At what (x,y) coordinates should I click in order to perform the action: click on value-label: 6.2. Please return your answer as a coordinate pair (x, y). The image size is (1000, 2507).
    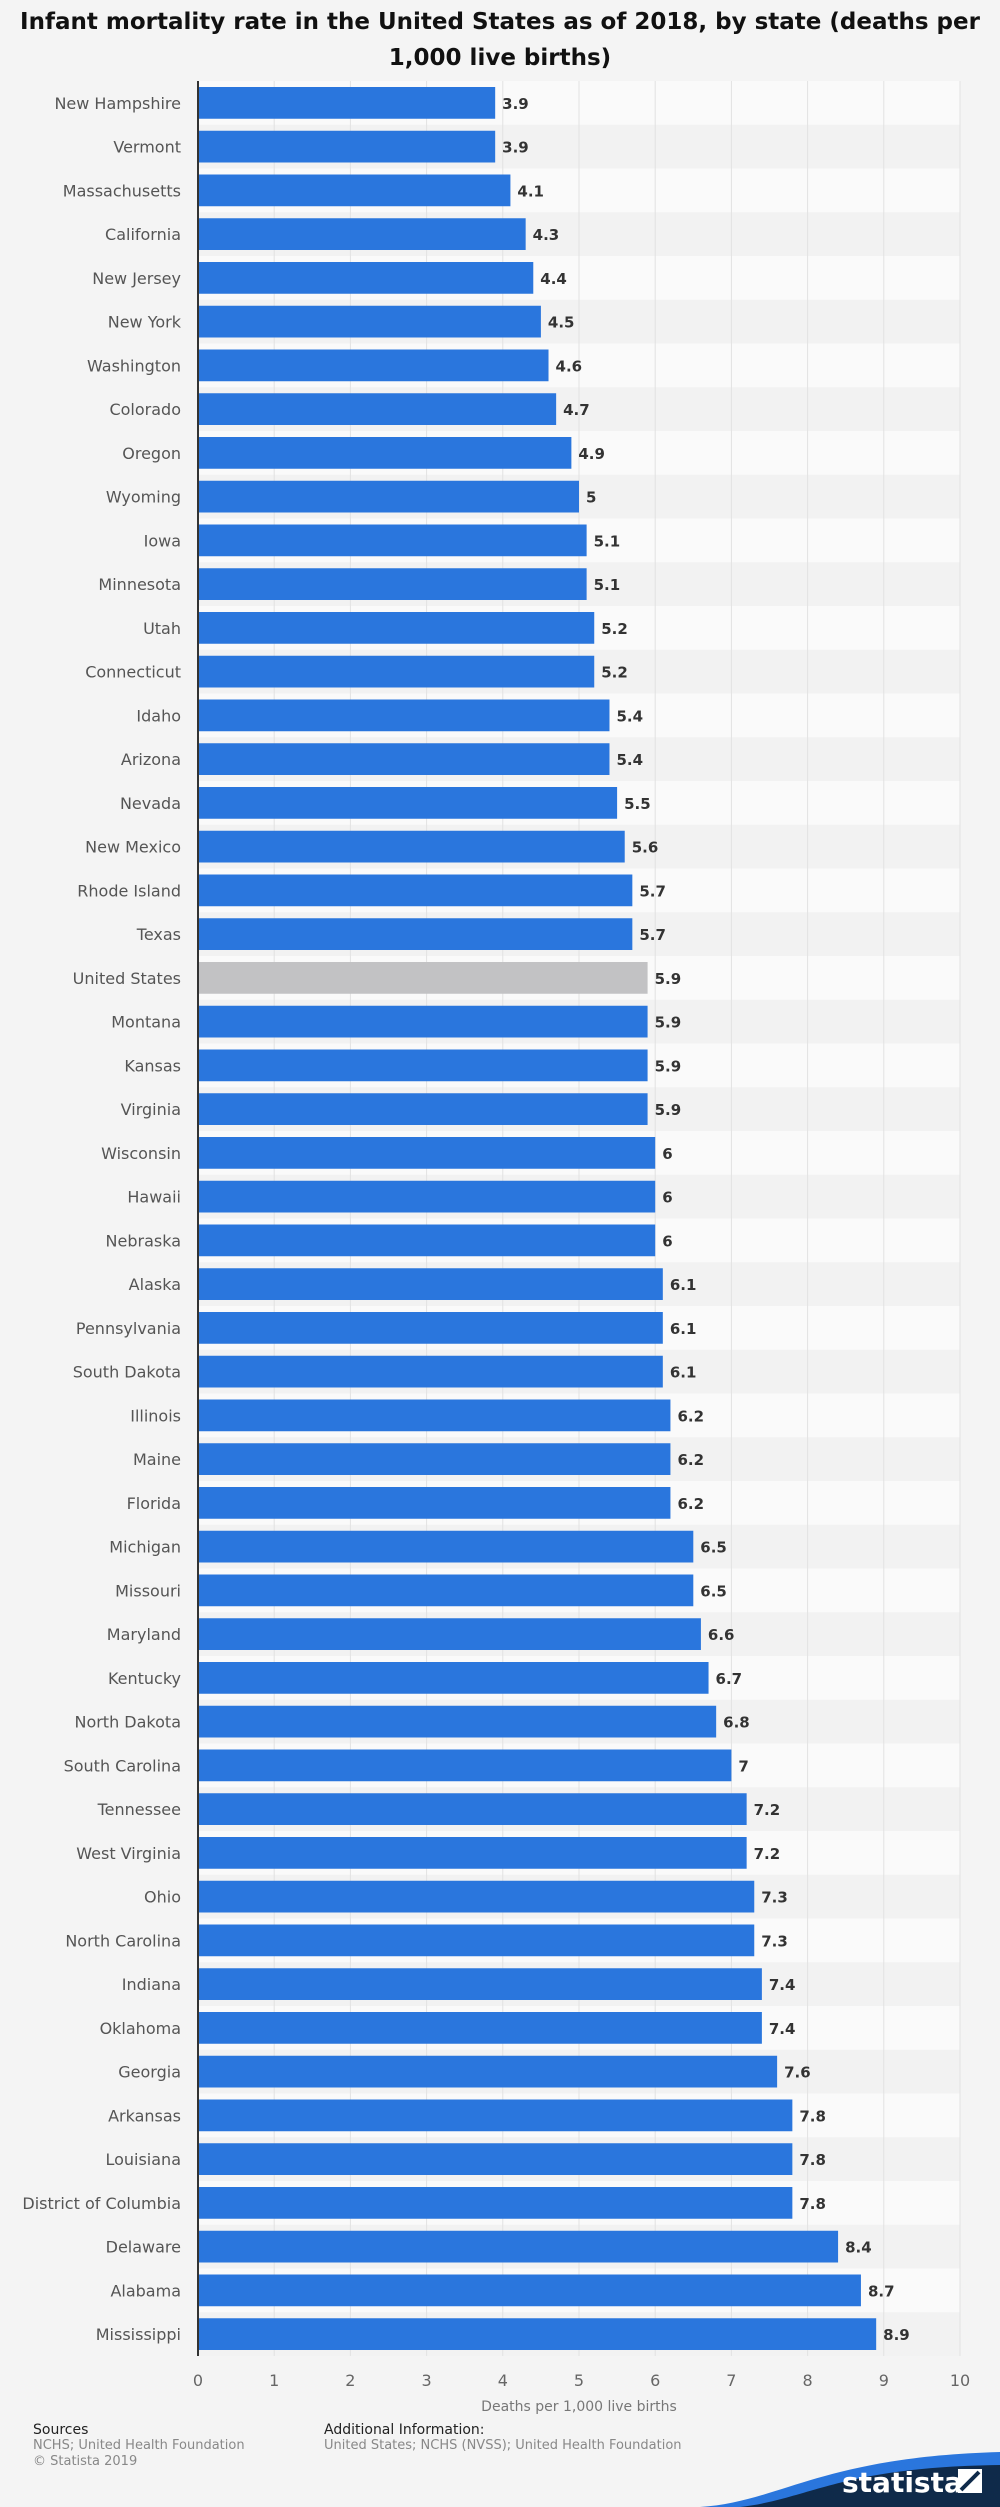
    Looking at the image, I should click on (690, 1460).